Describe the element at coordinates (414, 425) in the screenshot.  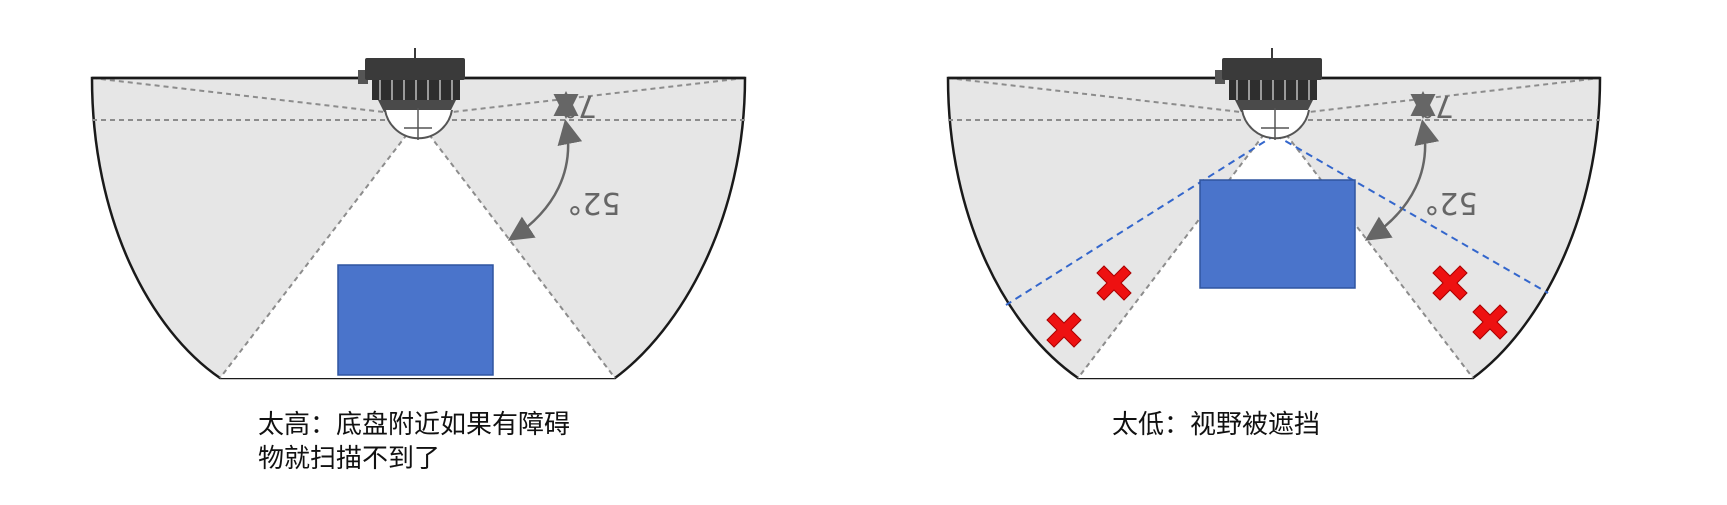
I see `caption-line: 太高：底盘附近如果有障碍` at that location.